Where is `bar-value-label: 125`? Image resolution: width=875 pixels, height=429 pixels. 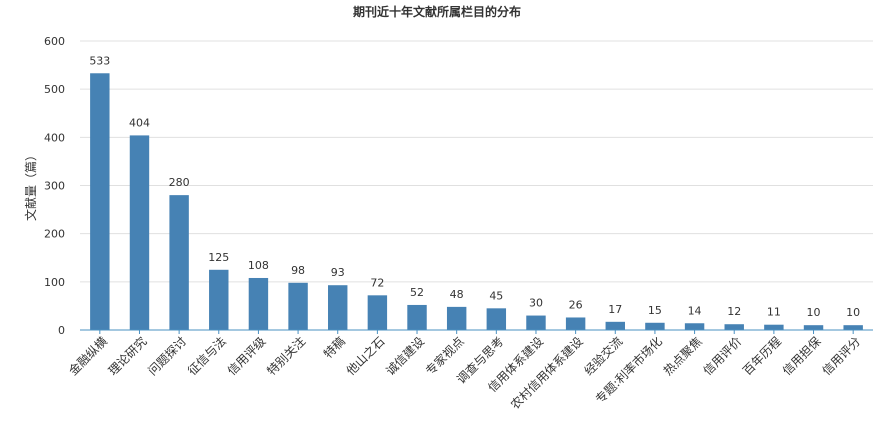
bar-value-label: 125 is located at coordinates (218, 257).